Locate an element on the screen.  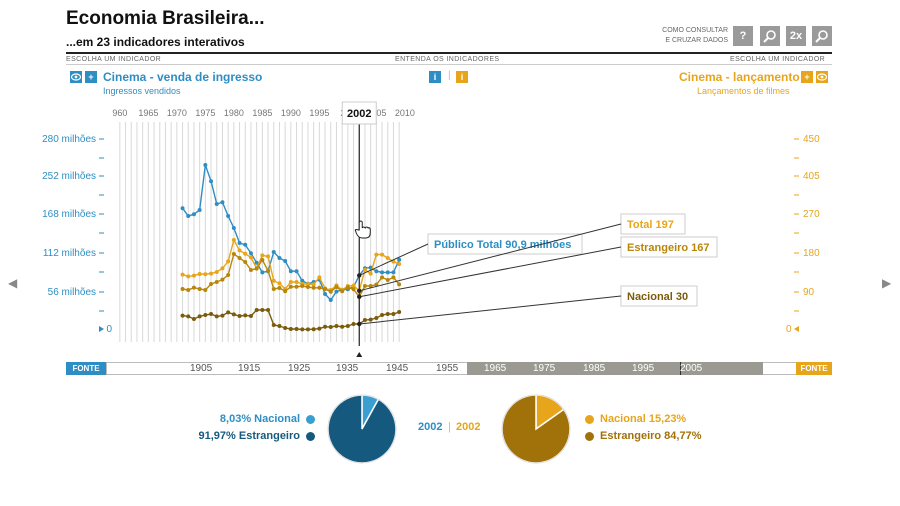
right-indicator-title: Cinema - lançamento is located at coordinates (739, 77).